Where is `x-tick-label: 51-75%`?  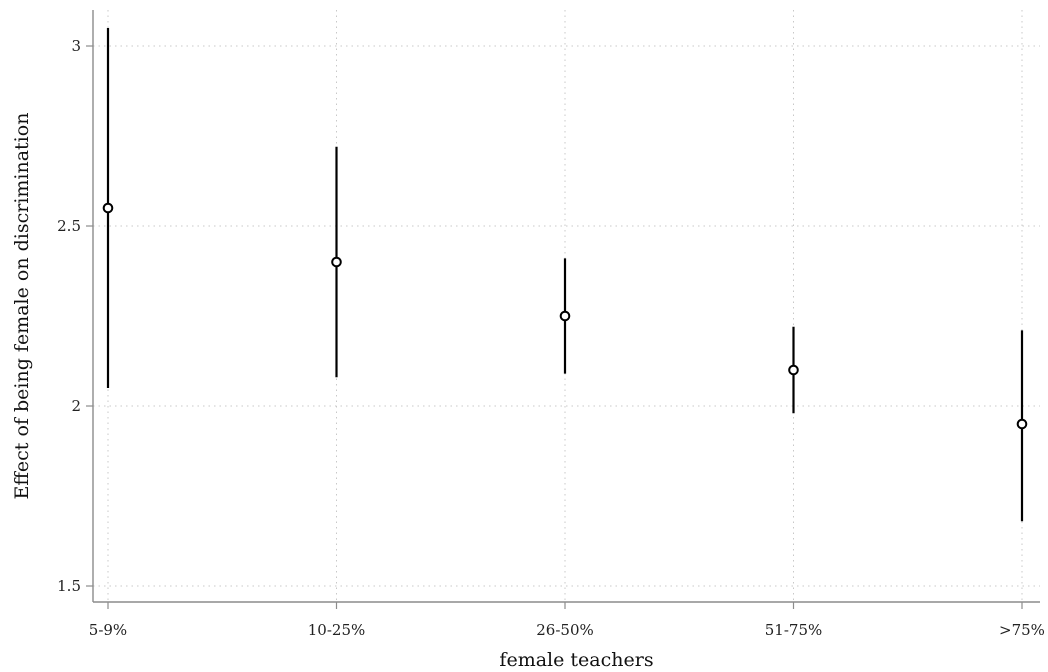
x-tick-label: 51-75% is located at coordinates (794, 630).